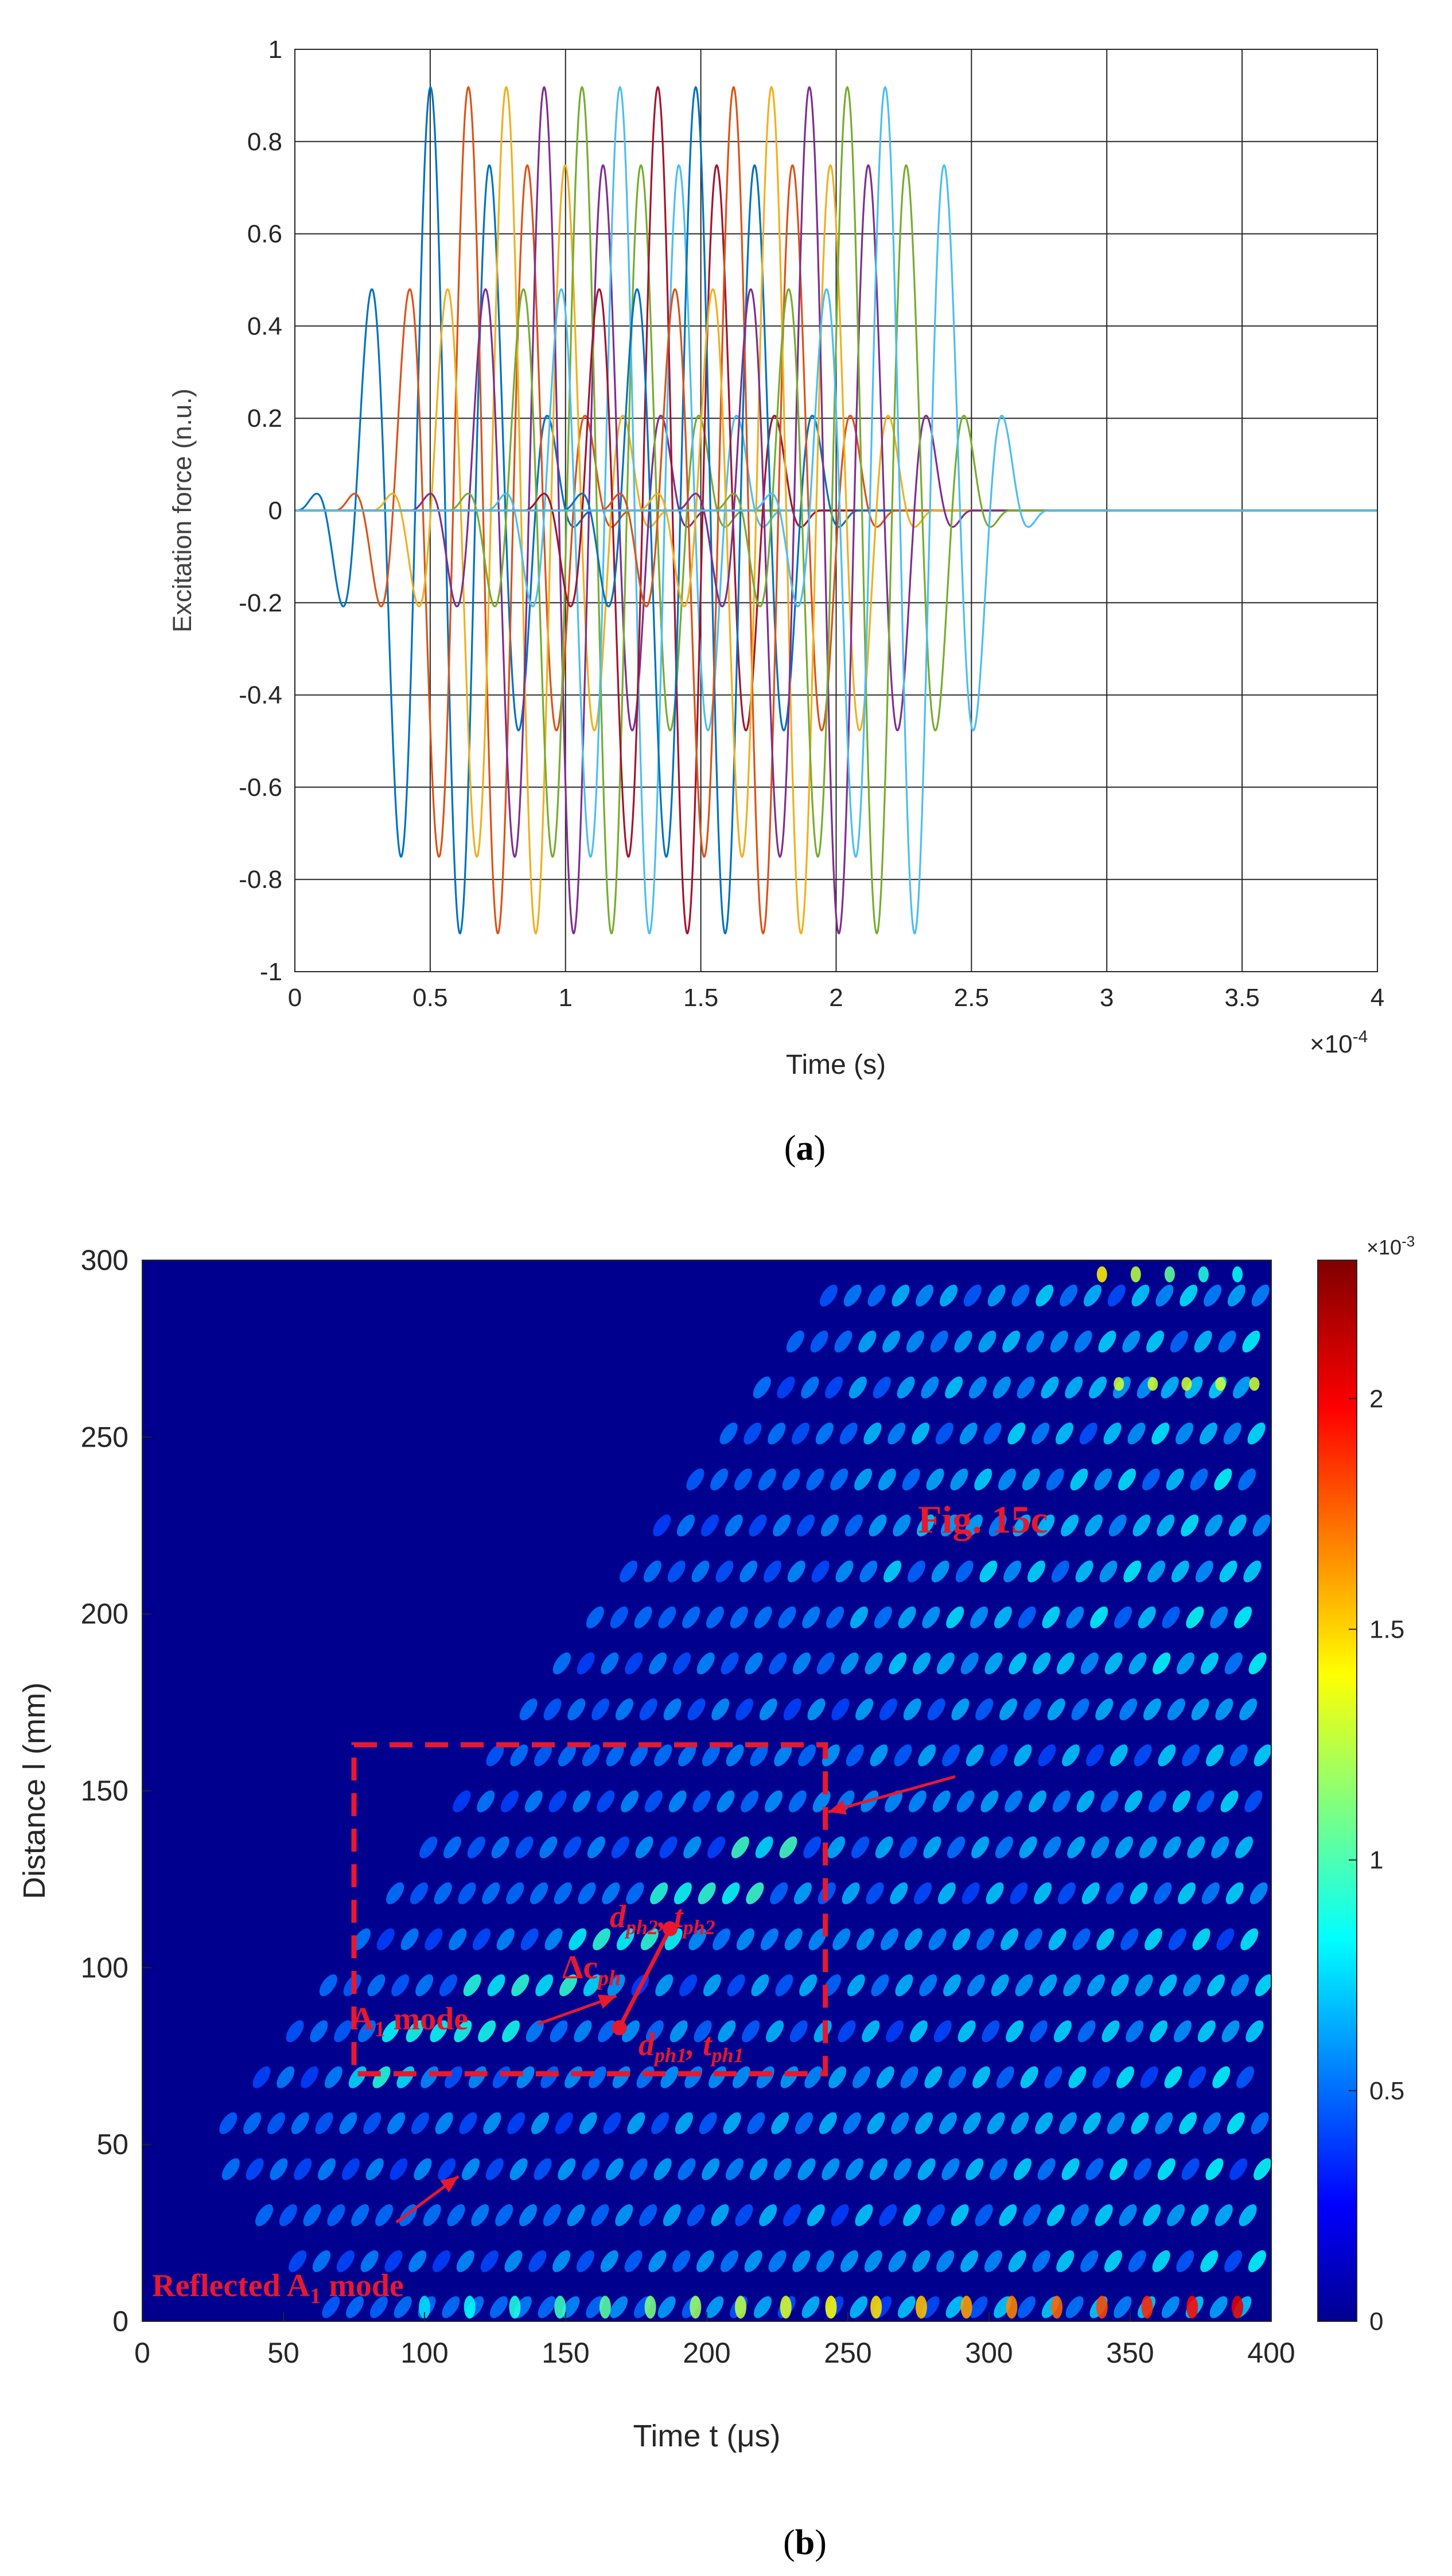 The height and width of the screenshot is (2576, 1452). Describe the element at coordinates (607, 2002) in the screenshot. I see `a1-mode-arrowhead` at that location.